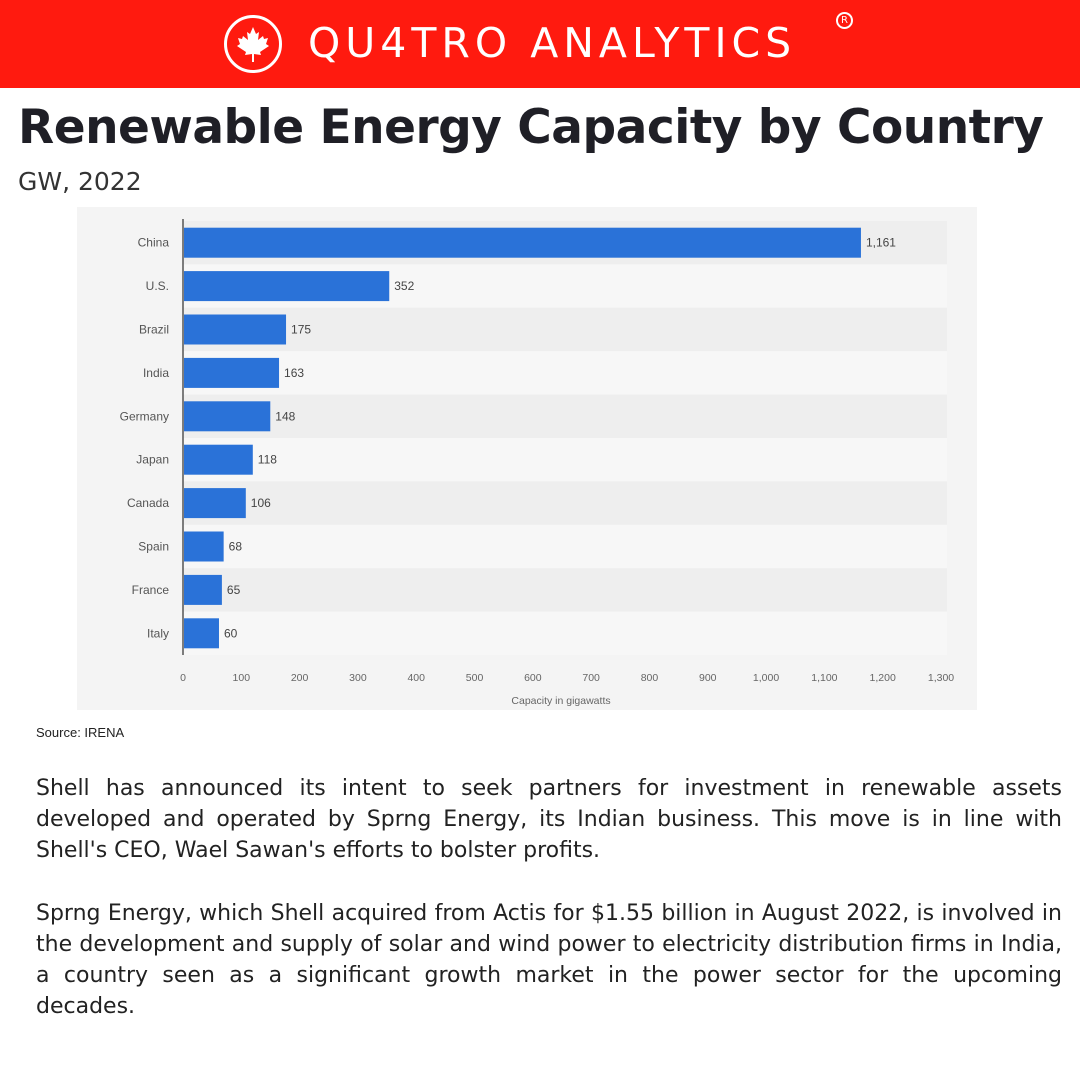 This screenshot has height=1080, width=1080. Describe the element at coordinates (941, 678) in the screenshot. I see `x-tick-label: 1,300` at that location.